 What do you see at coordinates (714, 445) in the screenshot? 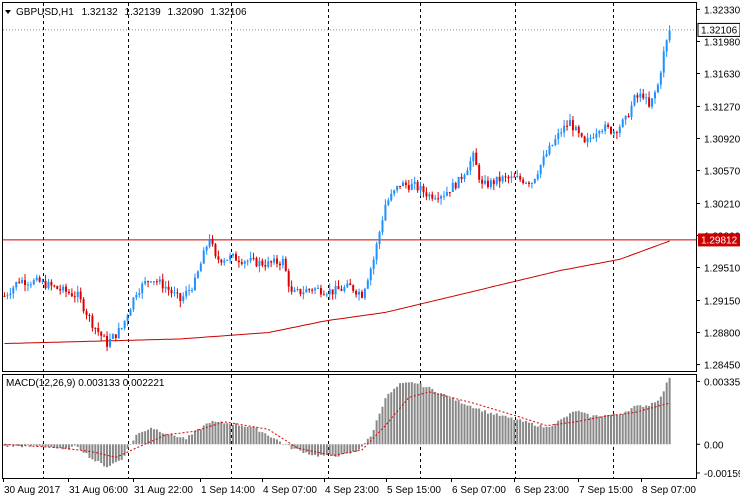
I see `macd-tick-label: 0.00` at bounding box center [714, 445].